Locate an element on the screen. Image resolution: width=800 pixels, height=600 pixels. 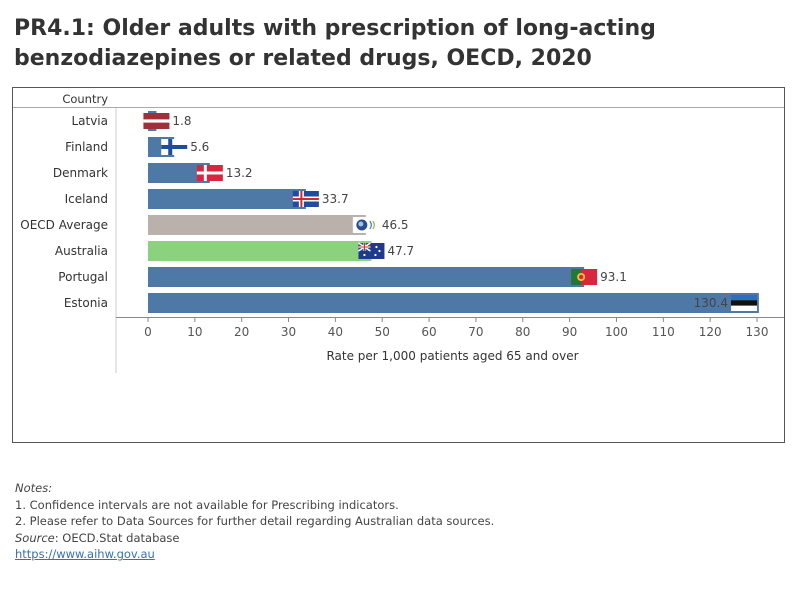
category-label-finland: Finland is located at coordinates (86, 147).